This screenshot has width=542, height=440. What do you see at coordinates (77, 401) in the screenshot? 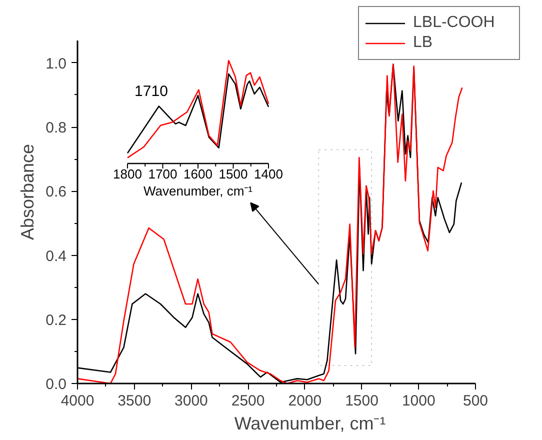
I see `x-tick-label: 4000` at bounding box center [77, 401].